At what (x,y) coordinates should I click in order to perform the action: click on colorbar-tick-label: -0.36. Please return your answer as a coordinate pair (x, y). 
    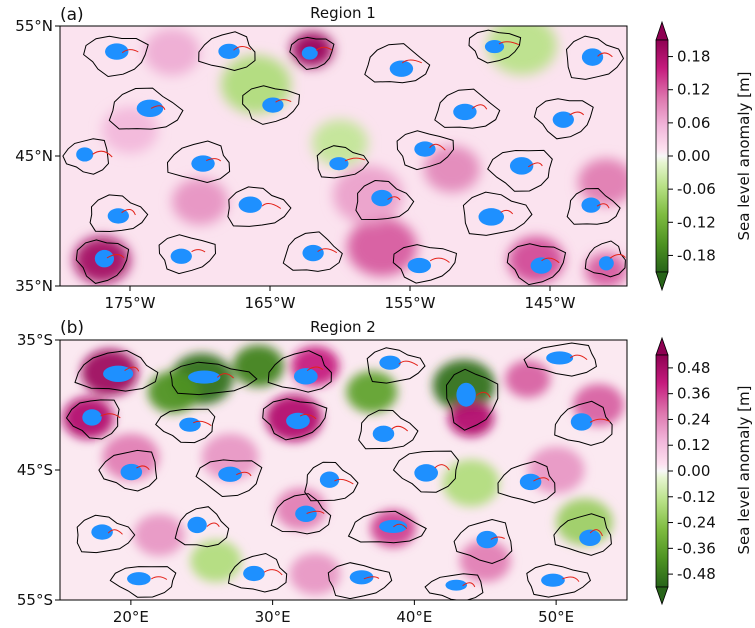
    Looking at the image, I should click on (696, 548).